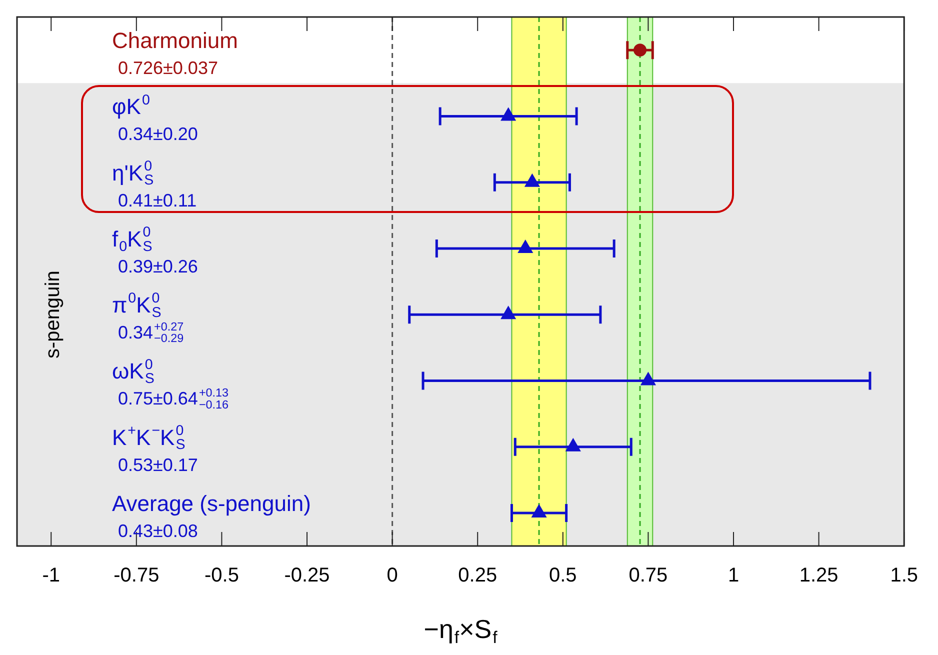  Describe the element at coordinates (904, 575) in the screenshot. I see `x-tick-label: 1.5` at that location.